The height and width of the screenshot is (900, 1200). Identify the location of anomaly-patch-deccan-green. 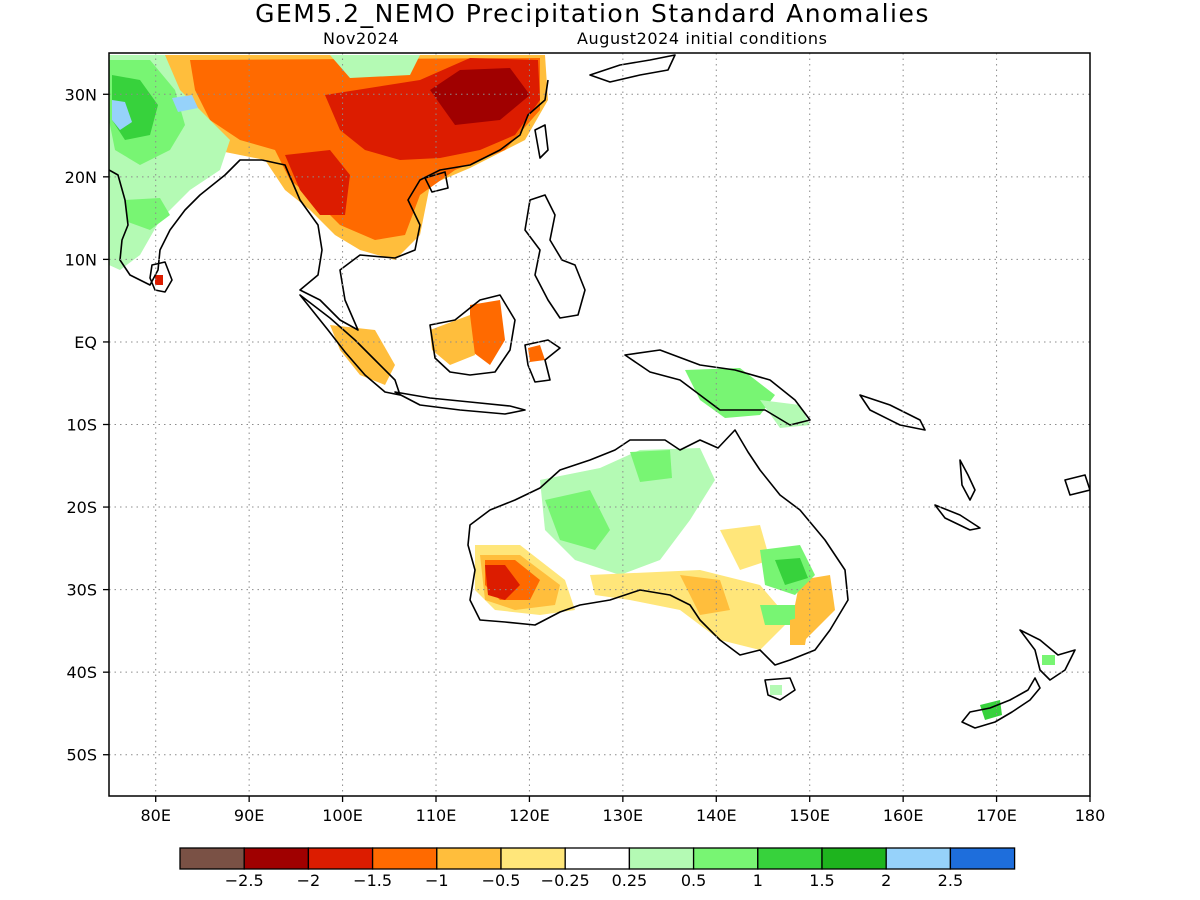
(147, 214).